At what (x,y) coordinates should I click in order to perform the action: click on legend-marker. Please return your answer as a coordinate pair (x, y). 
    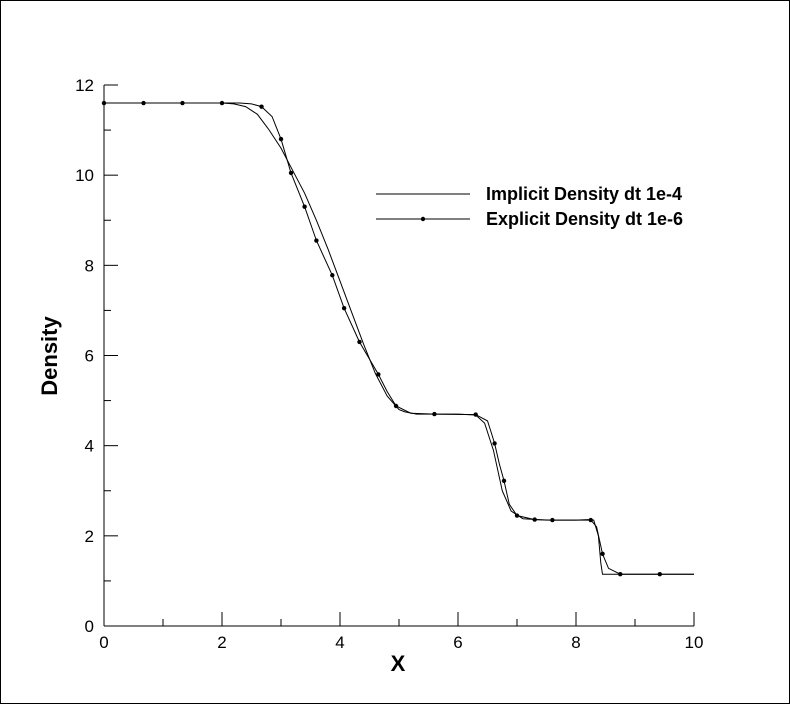
    Looking at the image, I should click on (423, 219).